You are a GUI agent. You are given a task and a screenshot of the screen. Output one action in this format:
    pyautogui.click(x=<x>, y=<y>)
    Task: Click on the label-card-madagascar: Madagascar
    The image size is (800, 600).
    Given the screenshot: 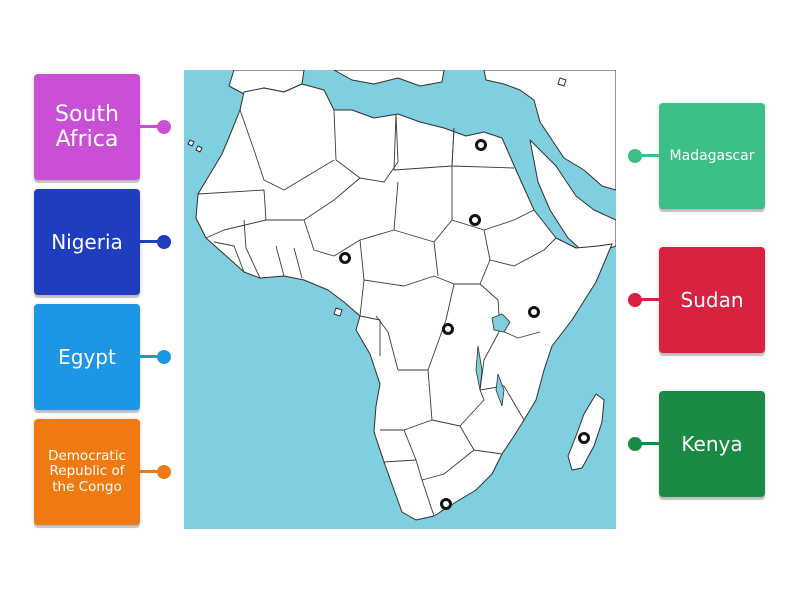 What is the action you would take?
    pyautogui.click(x=712, y=156)
    